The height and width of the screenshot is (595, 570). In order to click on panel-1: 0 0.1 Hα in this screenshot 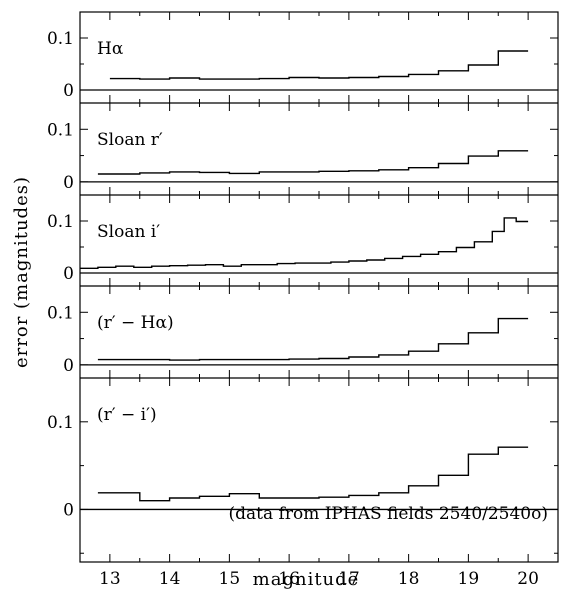, I will do `click(303, 57)`.